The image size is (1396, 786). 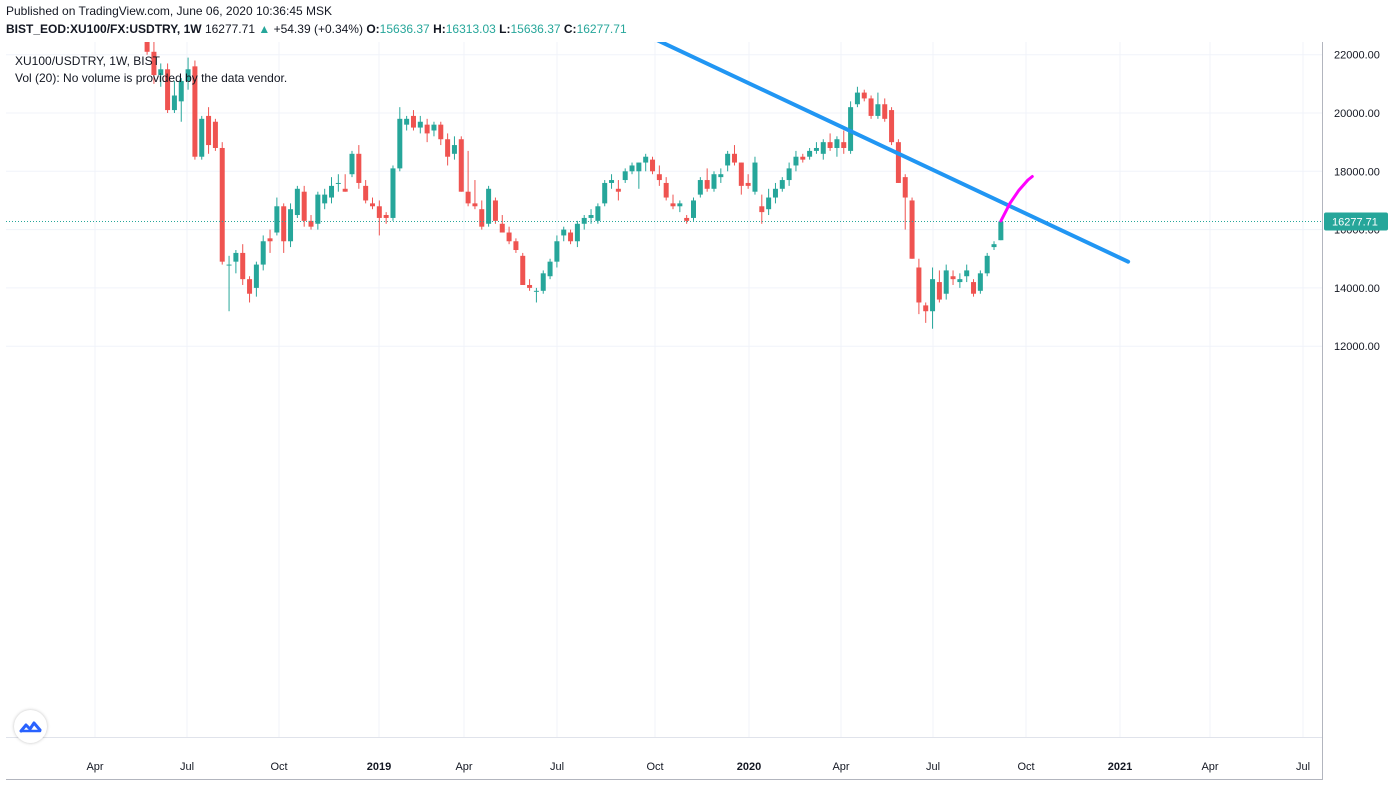 What do you see at coordinates (749, 767) in the screenshot?
I see `x-tick-label: 2020` at bounding box center [749, 767].